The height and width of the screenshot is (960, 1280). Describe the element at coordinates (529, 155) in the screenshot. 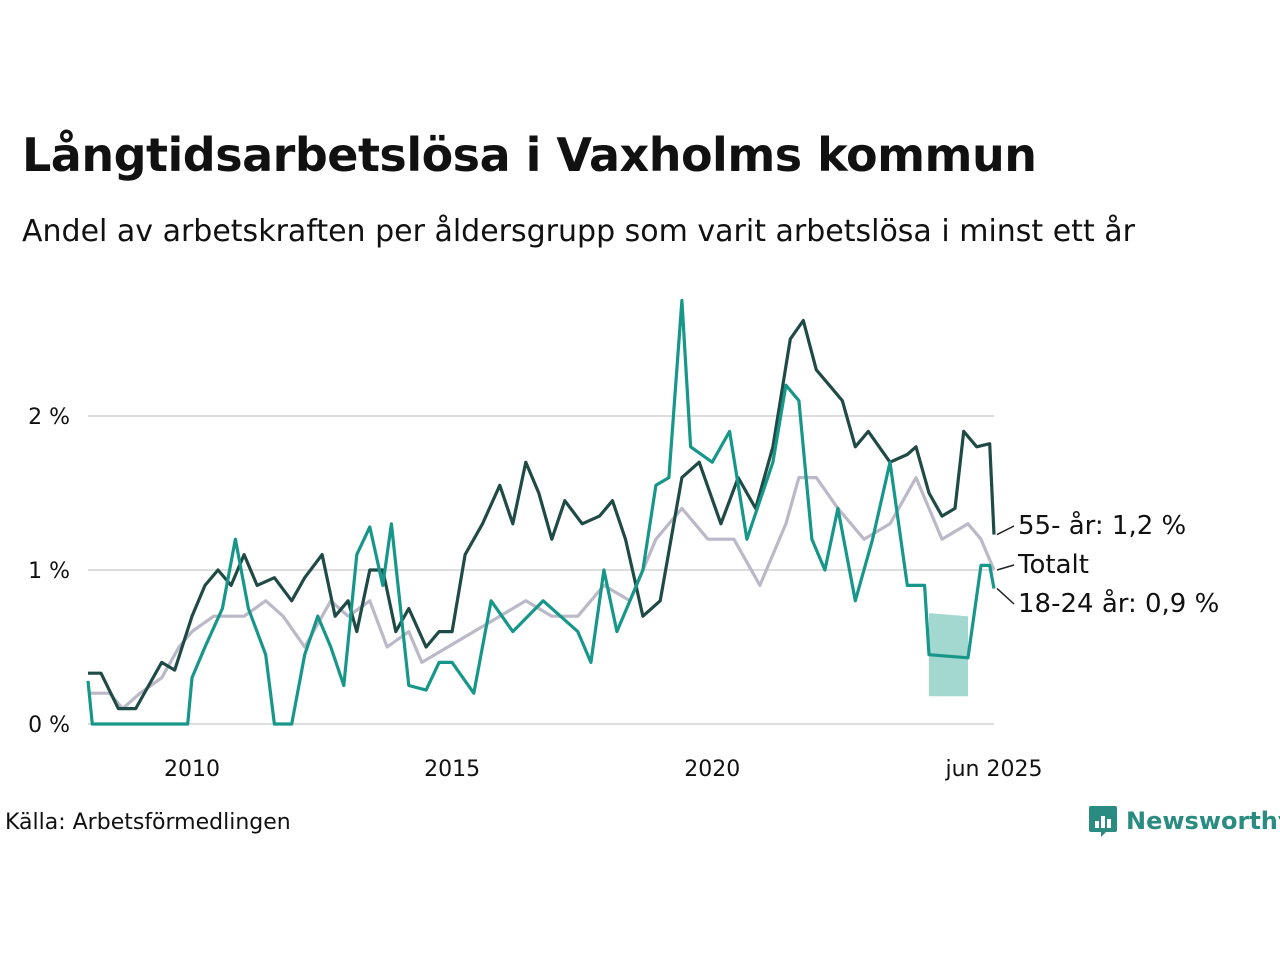

I see `chart-title: Långtidsarbetslösa i Vaxholms kommun` at that location.